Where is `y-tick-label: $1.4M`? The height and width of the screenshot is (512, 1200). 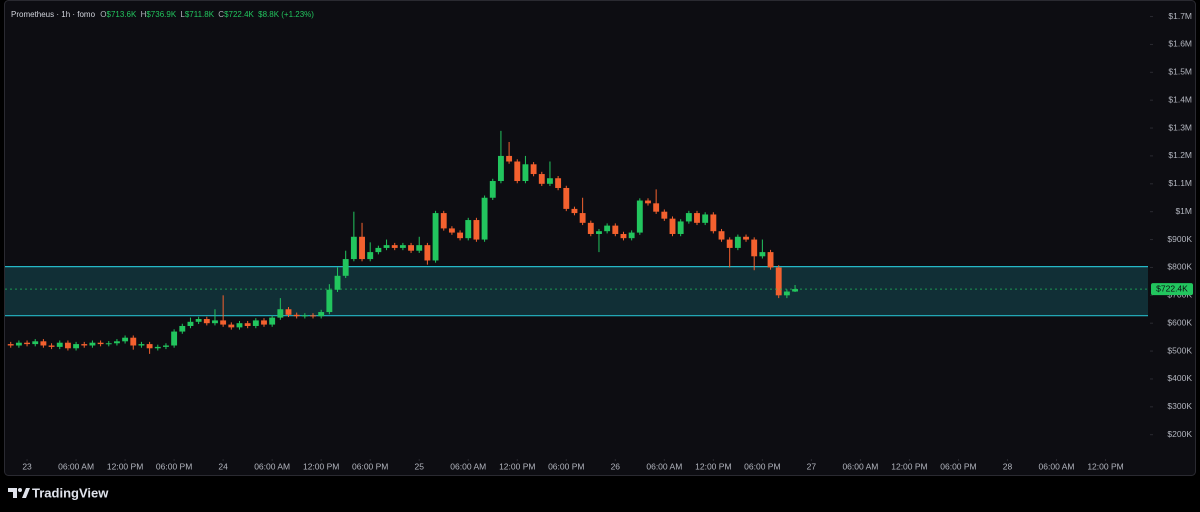
y-tick-label: $1.4M is located at coordinates (1180, 99).